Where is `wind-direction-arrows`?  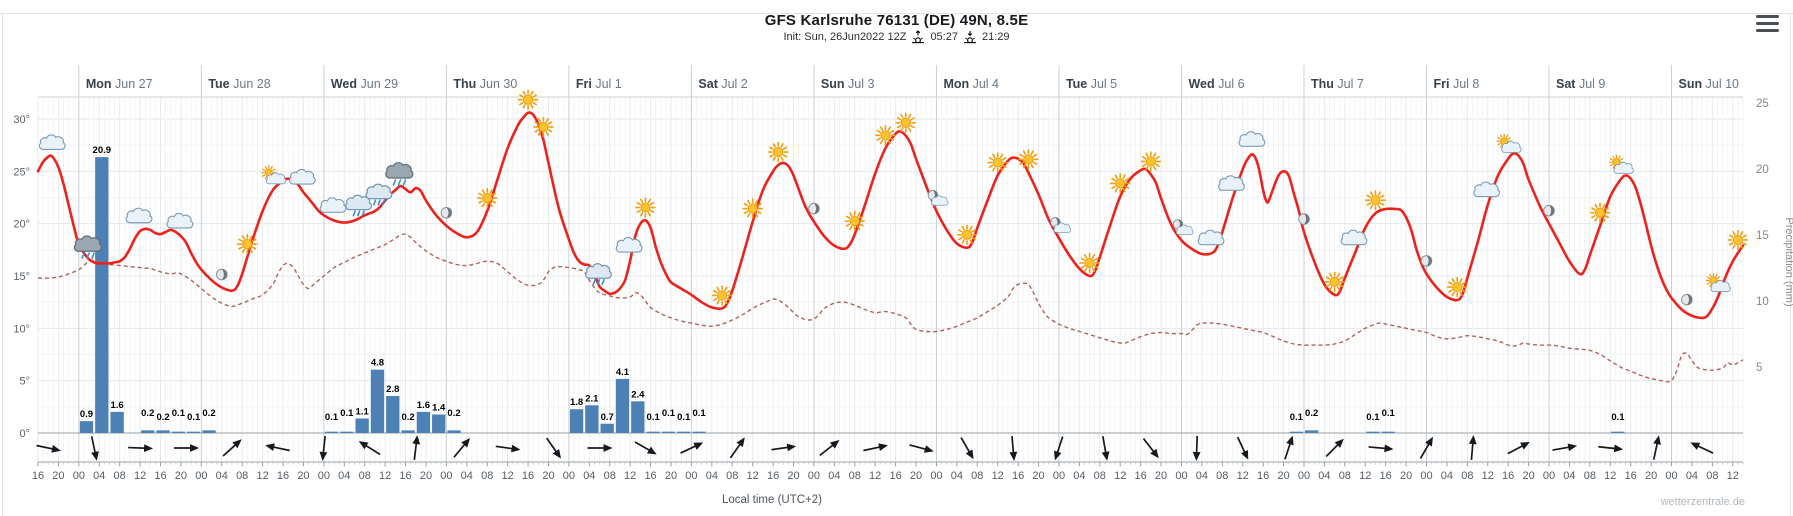 wind-direction-arrows is located at coordinates (875, 448).